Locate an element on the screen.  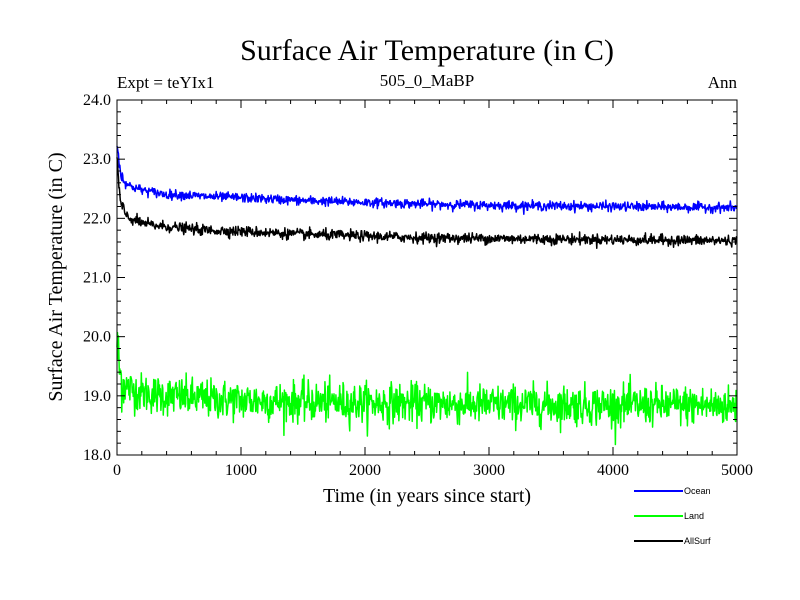
legend-label-land: Land is located at coordinates (694, 516).